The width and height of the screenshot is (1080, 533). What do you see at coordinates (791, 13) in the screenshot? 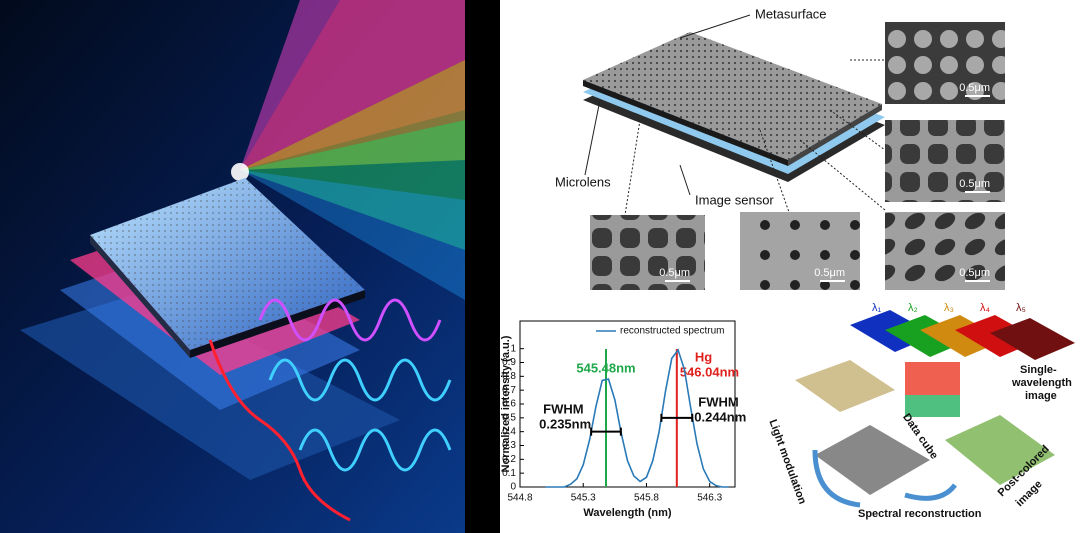
I see `label: Metasurface` at bounding box center [791, 13].